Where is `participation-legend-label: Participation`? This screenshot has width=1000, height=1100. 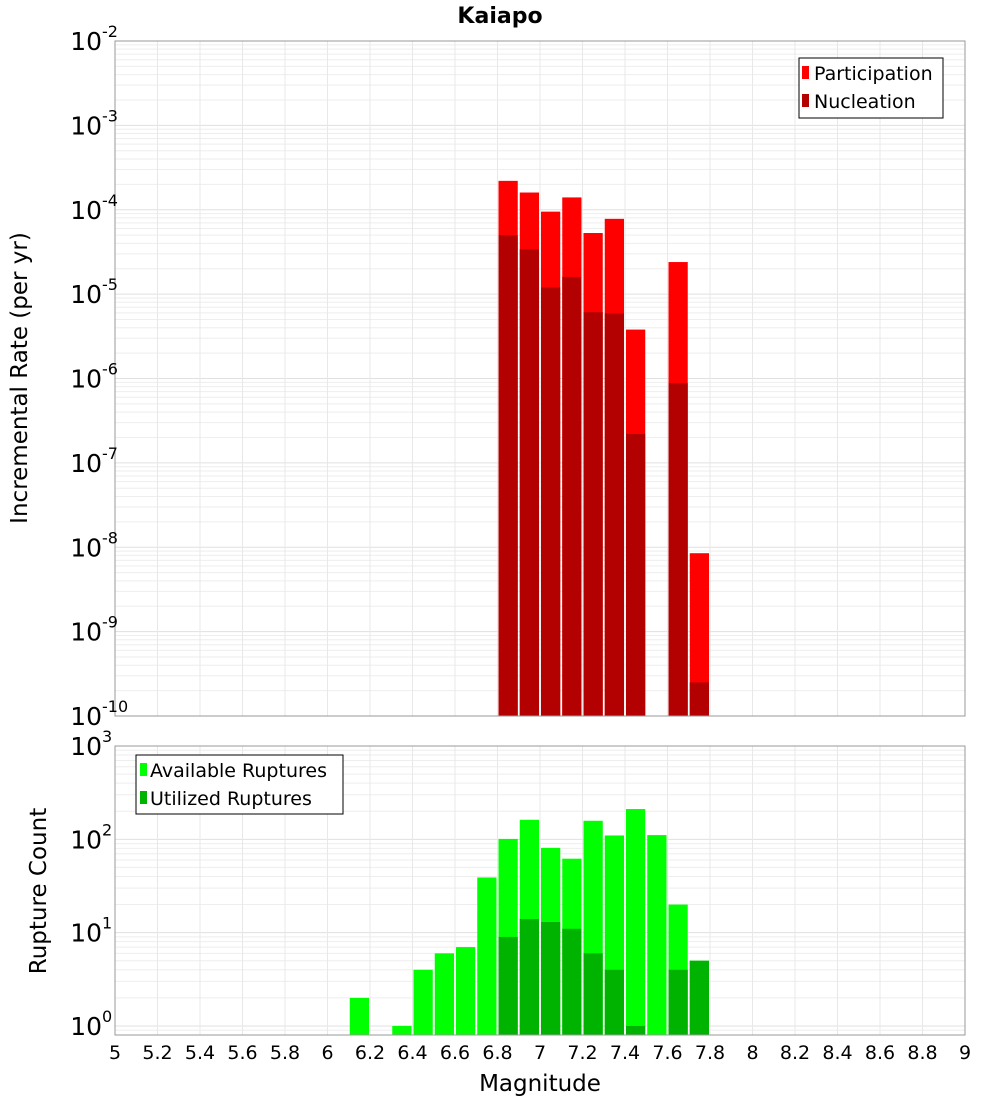 participation-legend-label: Participation is located at coordinates (873, 74).